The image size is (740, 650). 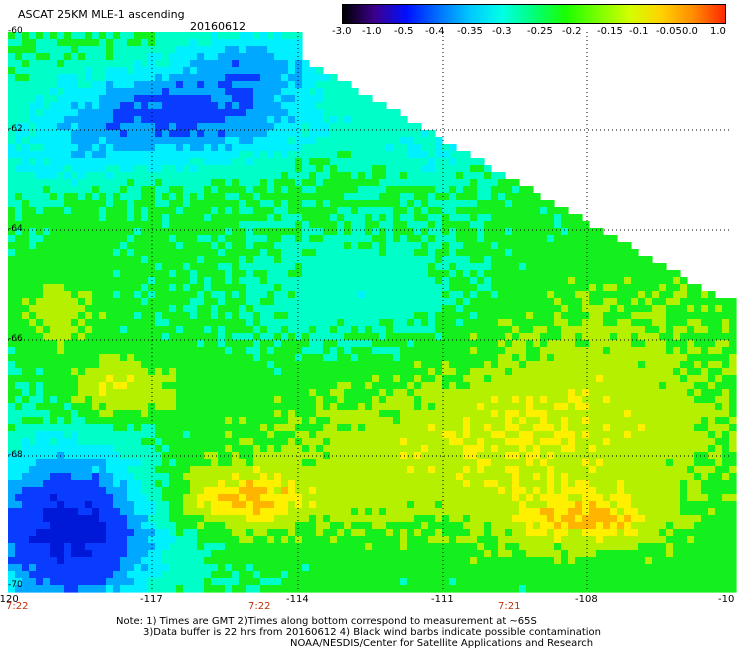 I want to click on lon-label: -114, so click(x=297, y=599).